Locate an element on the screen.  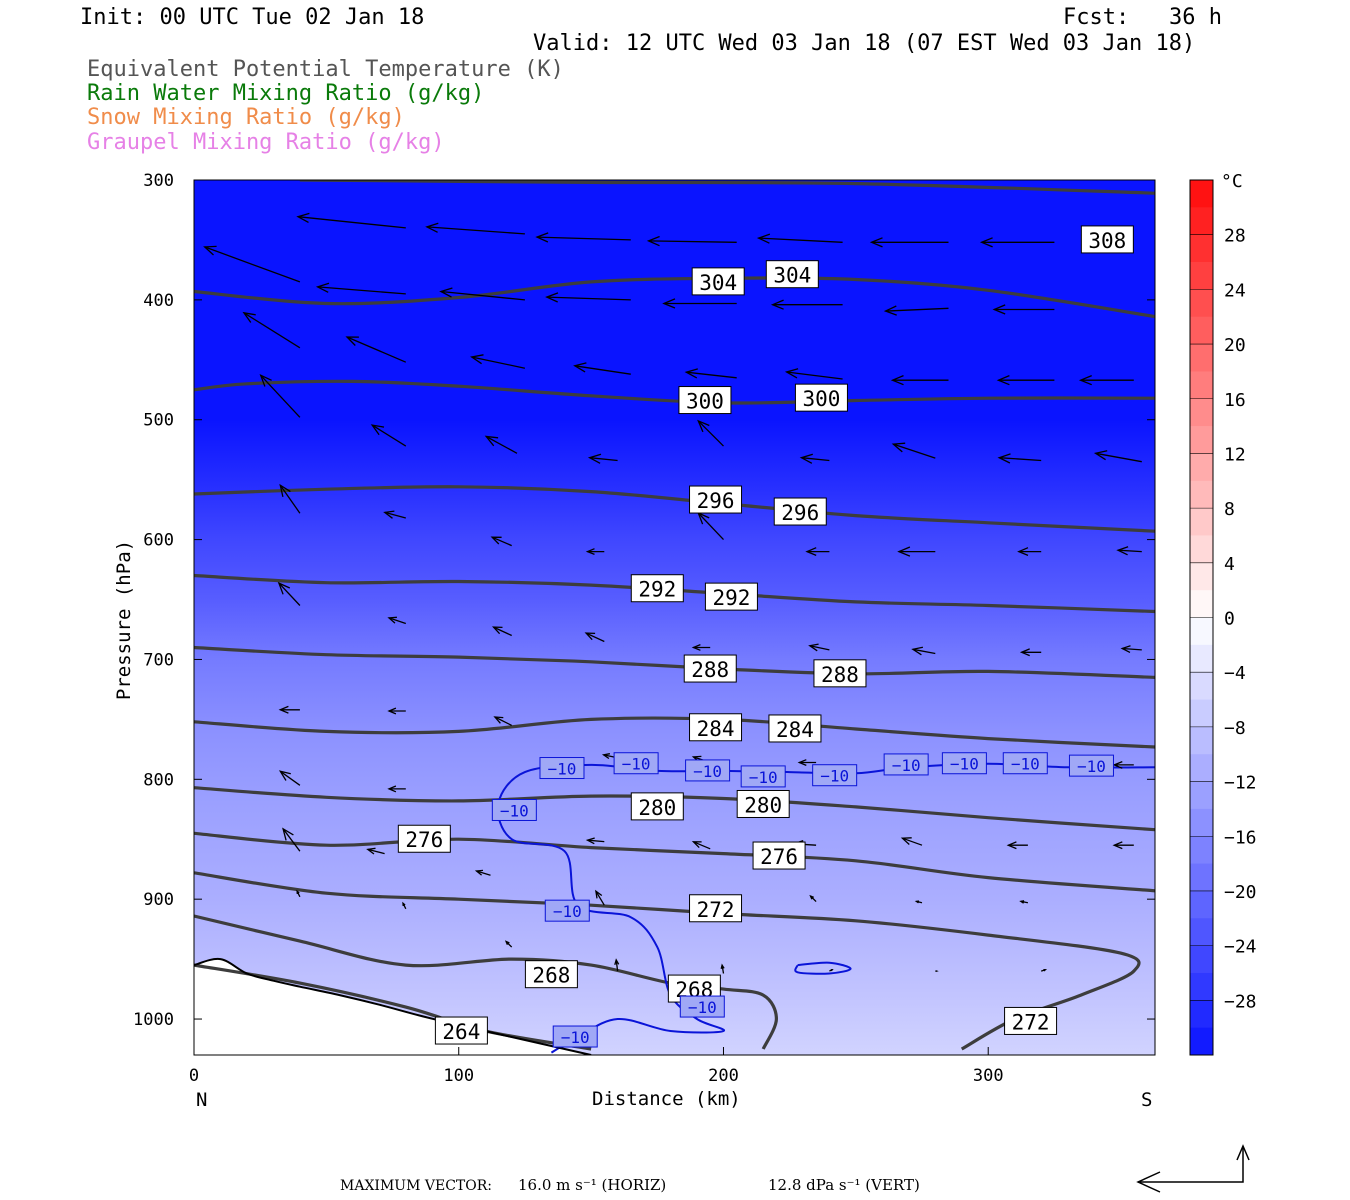
y-tick-label: 600 is located at coordinates (158, 541).